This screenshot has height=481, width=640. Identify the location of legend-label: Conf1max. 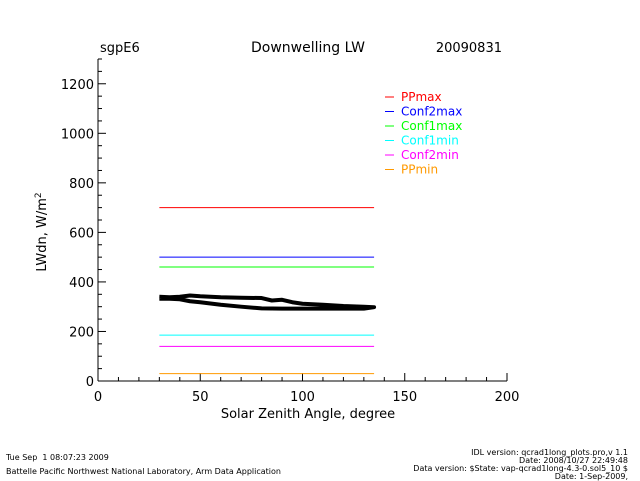
(431, 126).